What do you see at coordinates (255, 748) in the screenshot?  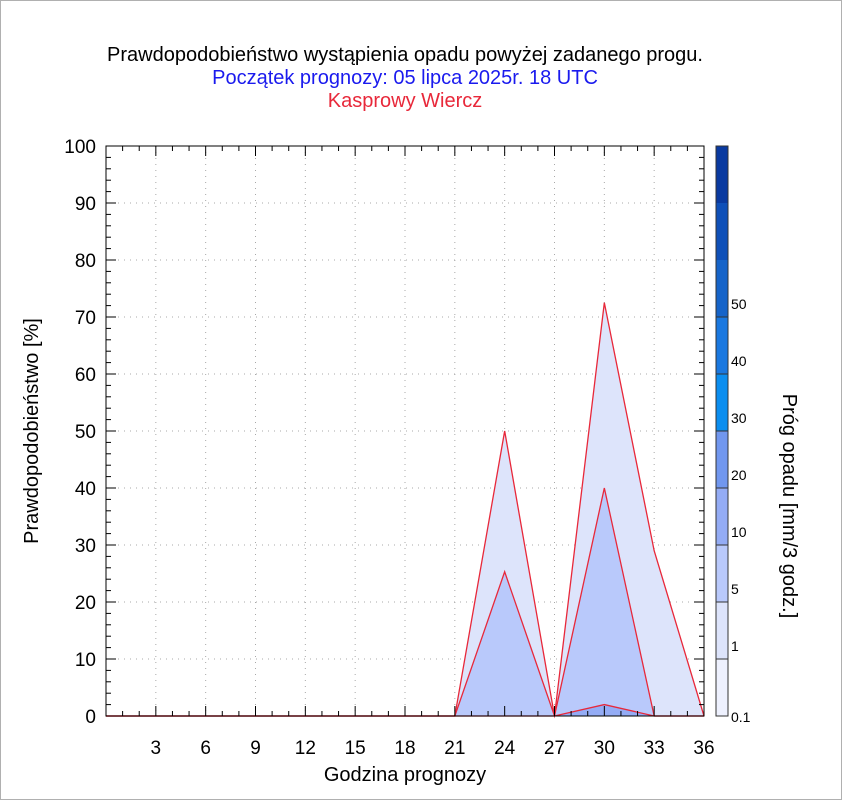 I see `x-tick-label: 9` at bounding box center [255, 748].